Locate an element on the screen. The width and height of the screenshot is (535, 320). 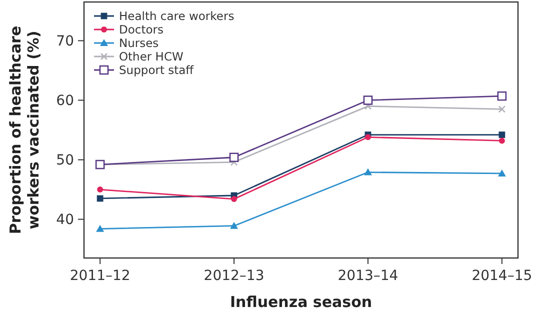
legend-label: Doctors is located at coordinates (141, 29).